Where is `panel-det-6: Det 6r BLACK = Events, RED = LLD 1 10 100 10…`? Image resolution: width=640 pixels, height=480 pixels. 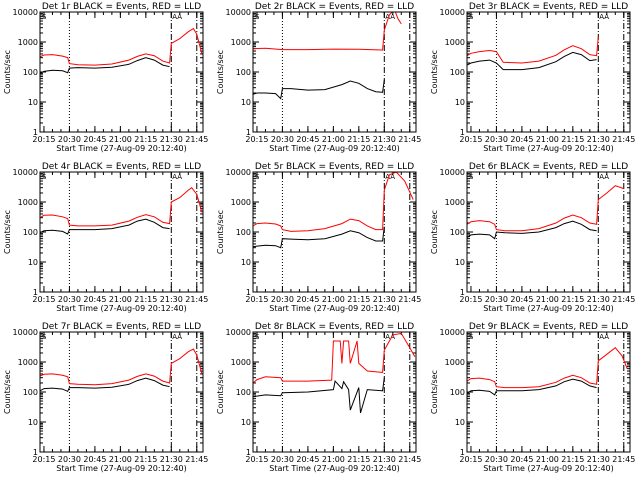
panel-det-6: Det 6r BLACK = Events, RED = LLD 1 10 100 10… is located at coordinates (532, 237).